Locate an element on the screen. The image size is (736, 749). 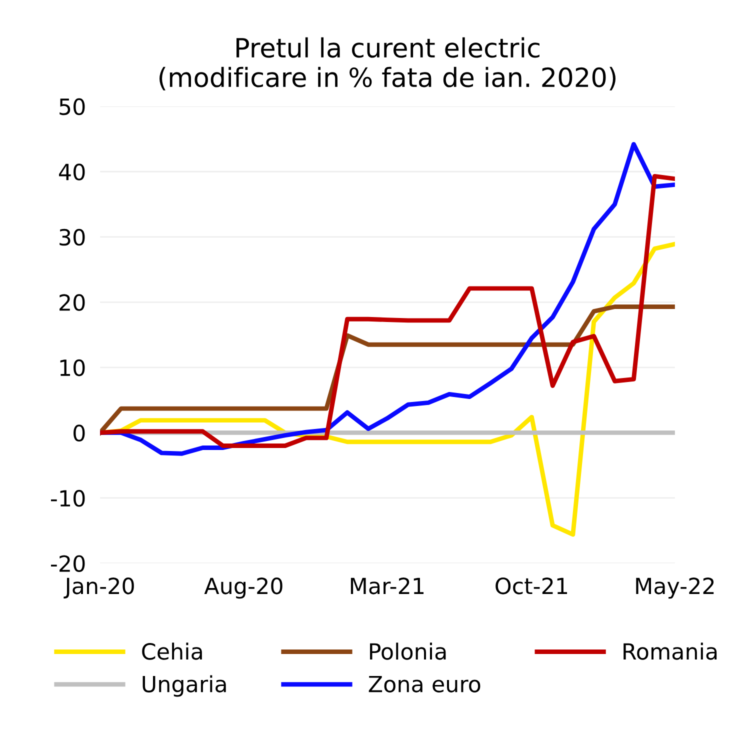
legend-label: Zona euro is located at coordinates (424, 684).